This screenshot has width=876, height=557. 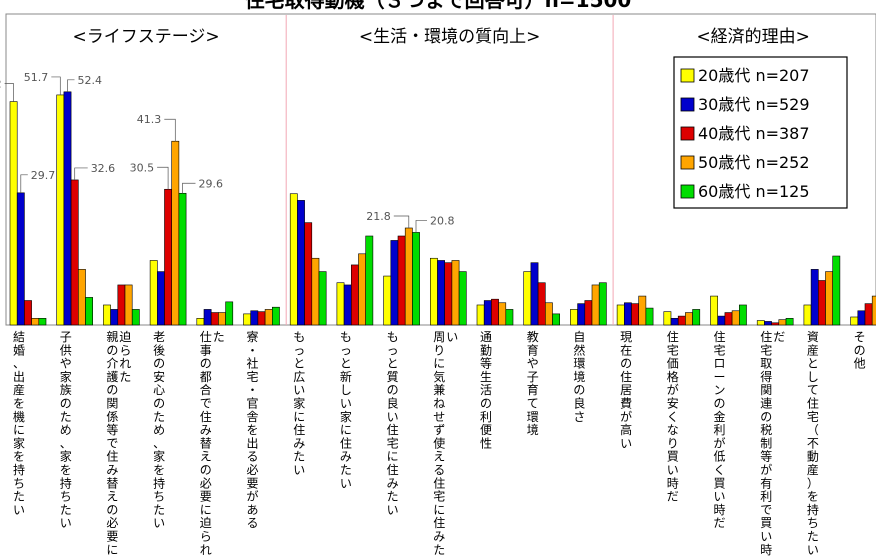 What do you see at coordinates (346, 410) in the screenshot?
I see `category-label: もっと新しい家に住みたい` at bounding box center [346, 410].